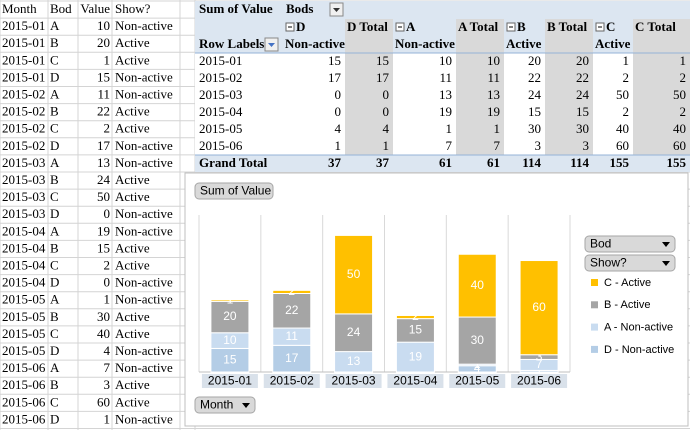 Image resolution: width=690 pixels, height=430 pixels. What do you see at coordinates (411, 26) in the screenshot?
I see `column-group: A` at bounding box center [411, 26].